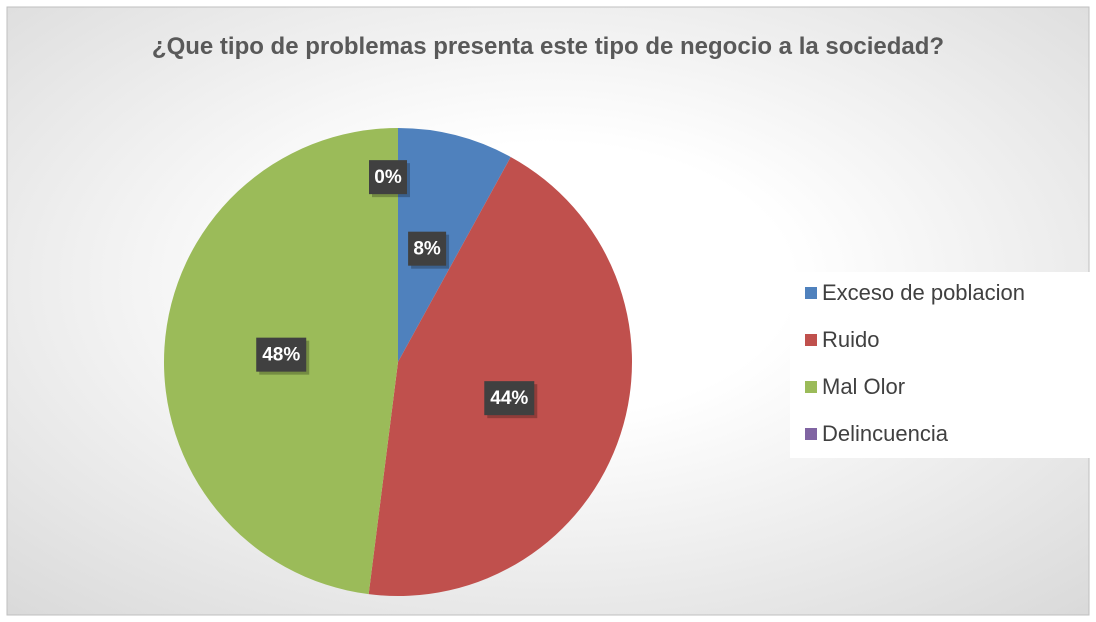 The width and height of the screenshot is (1096, 622). I want to click on legend-label: Ruido, so click(850, 339).